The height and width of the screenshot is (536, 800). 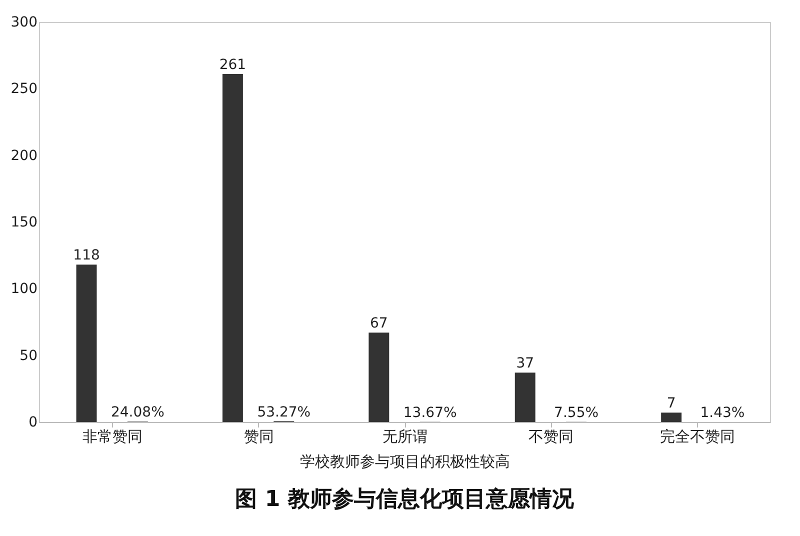 What do you see at coordinates (551, 437) in the screenshot?
I see `x-tick-label: 不赞同` at bounding box center [551, 437].